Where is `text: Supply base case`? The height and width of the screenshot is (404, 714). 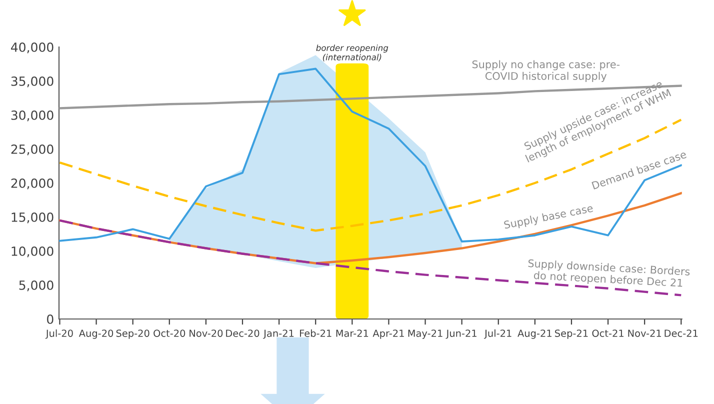 text: Supply base case is located at coordinates (549, 217).